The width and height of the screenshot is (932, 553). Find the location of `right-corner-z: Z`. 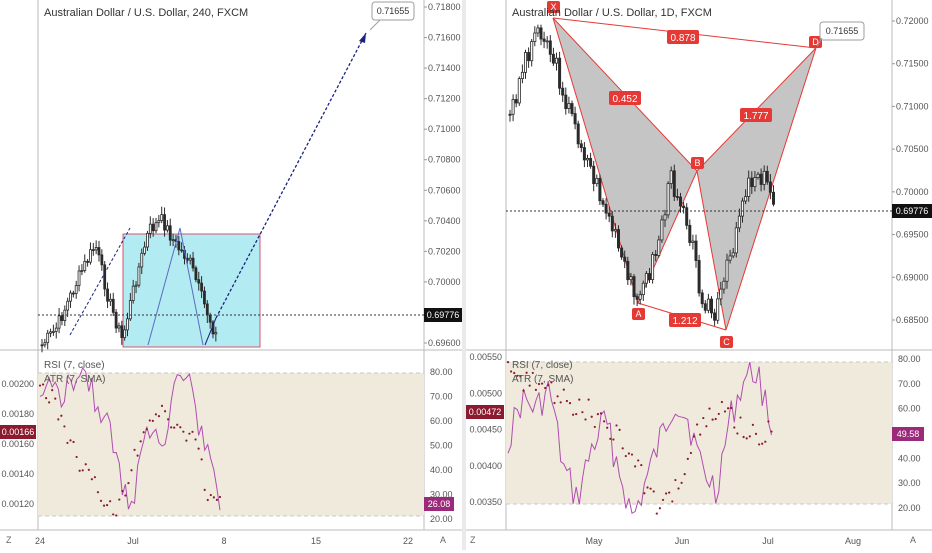

right-corner-z: Z is located at coordinates (473, 540).